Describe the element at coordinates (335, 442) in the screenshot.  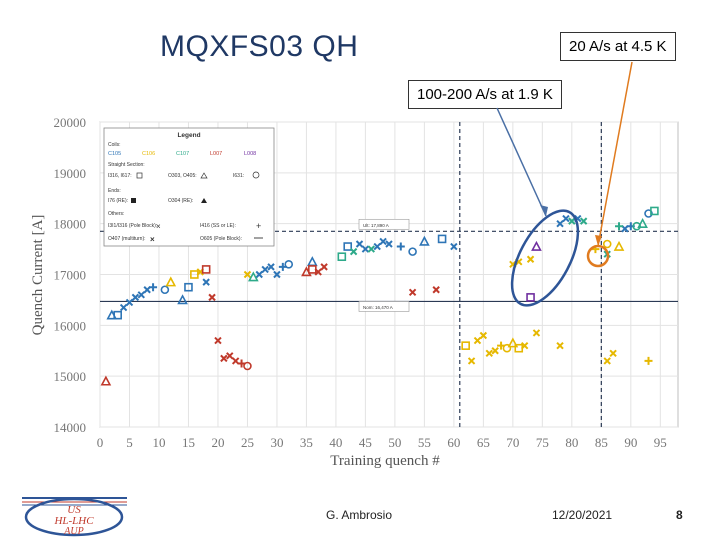
I see `x-tick-label: 40` at that location.